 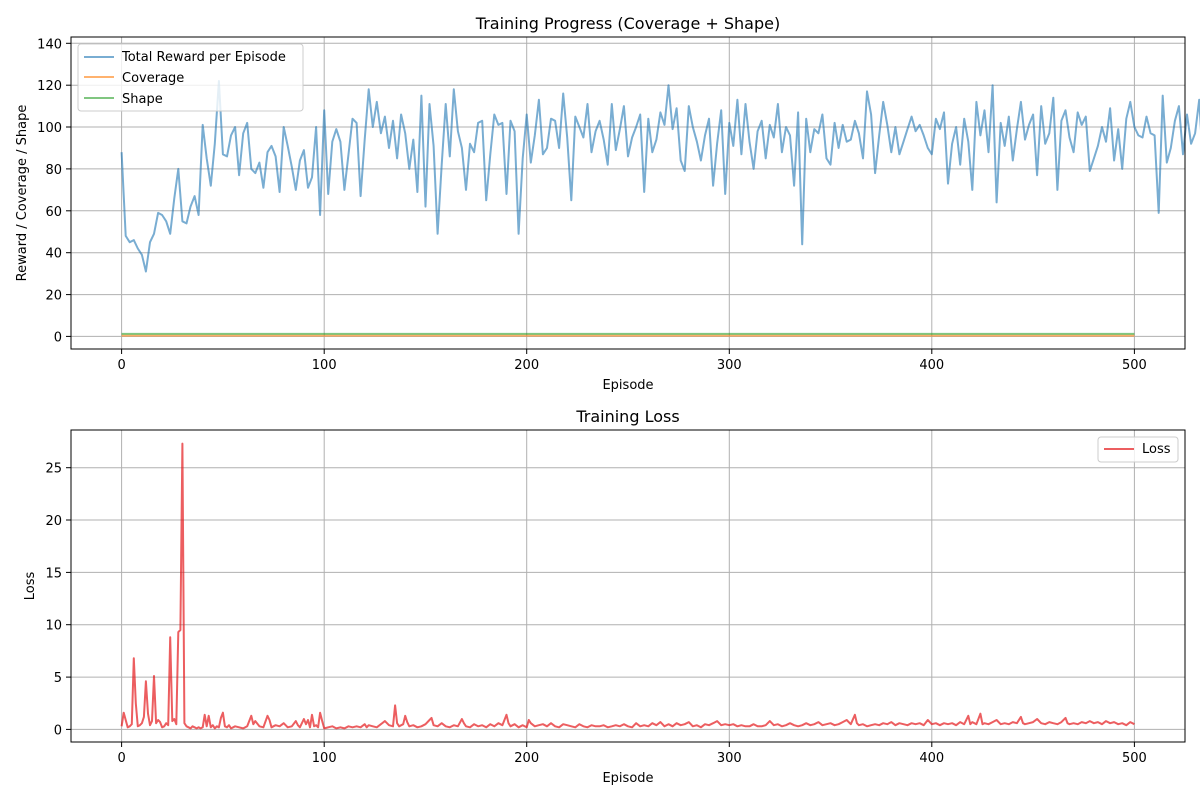 I want to click on loss-xtick-label: 200, so click(x=526, y=758).